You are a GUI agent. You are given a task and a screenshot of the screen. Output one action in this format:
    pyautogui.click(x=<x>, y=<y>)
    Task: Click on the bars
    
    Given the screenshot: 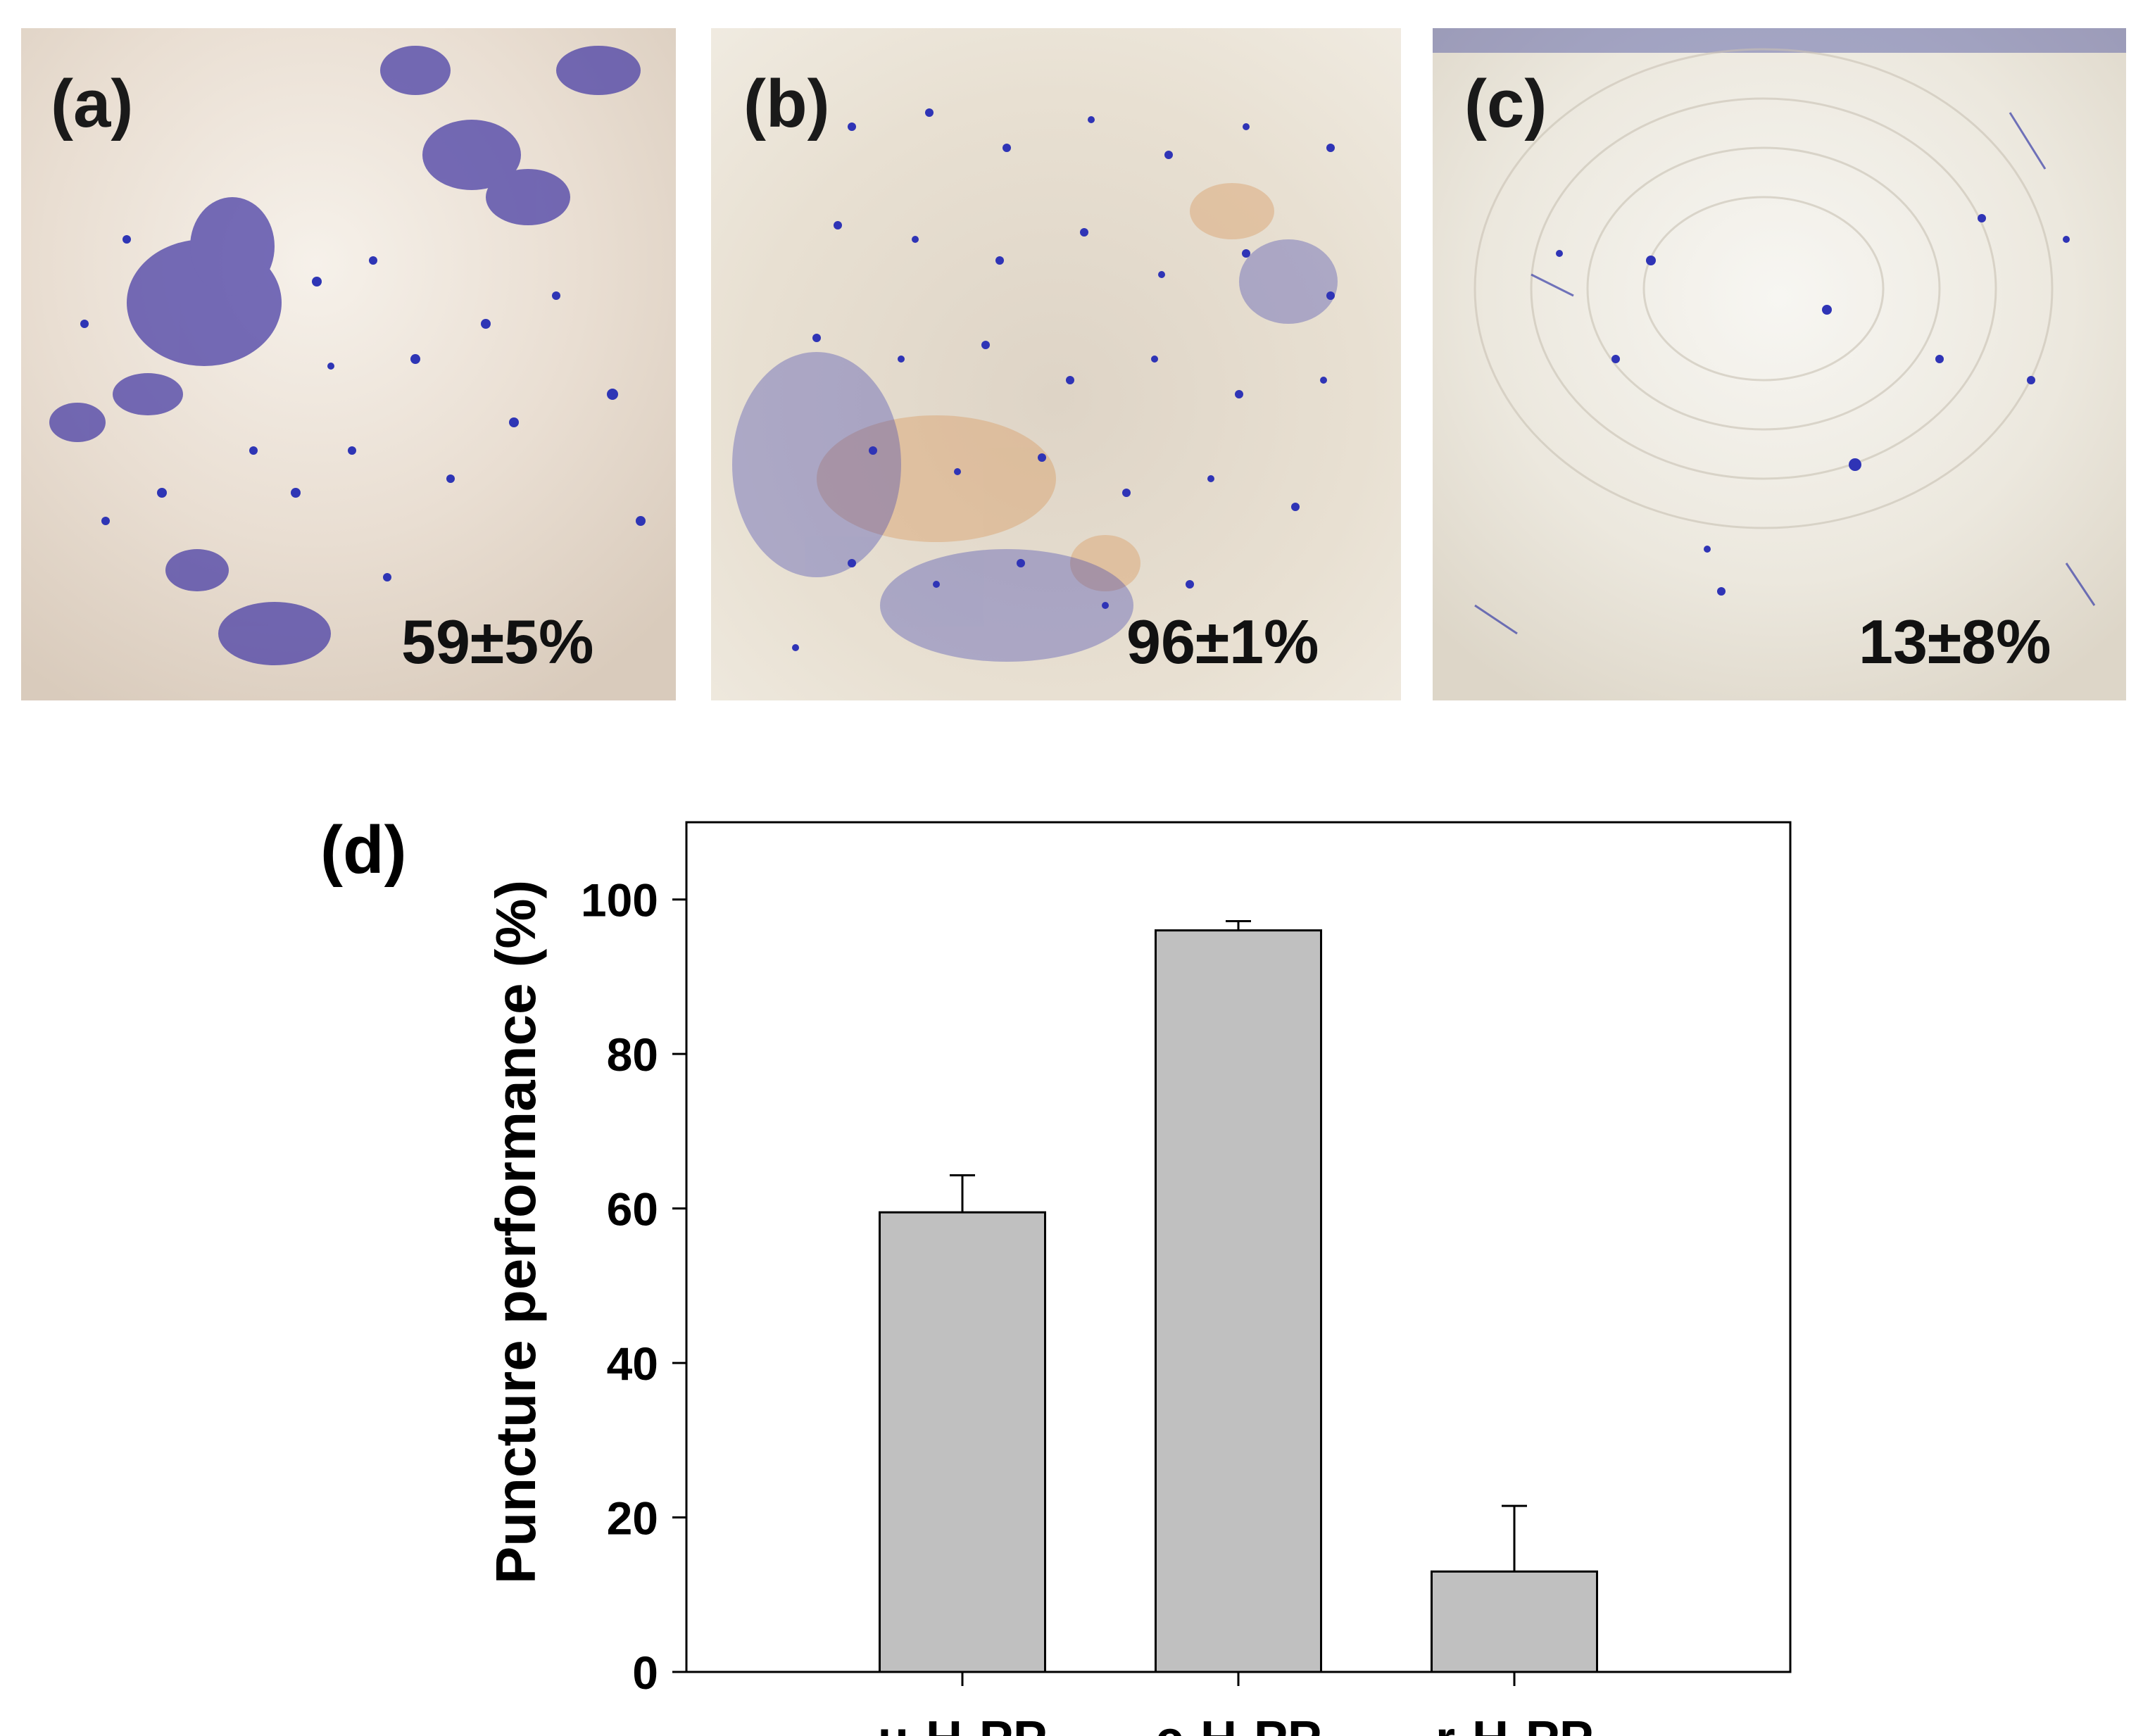 What is the action you would take?
    pyautogui.click(x=1238, y=1296)
    